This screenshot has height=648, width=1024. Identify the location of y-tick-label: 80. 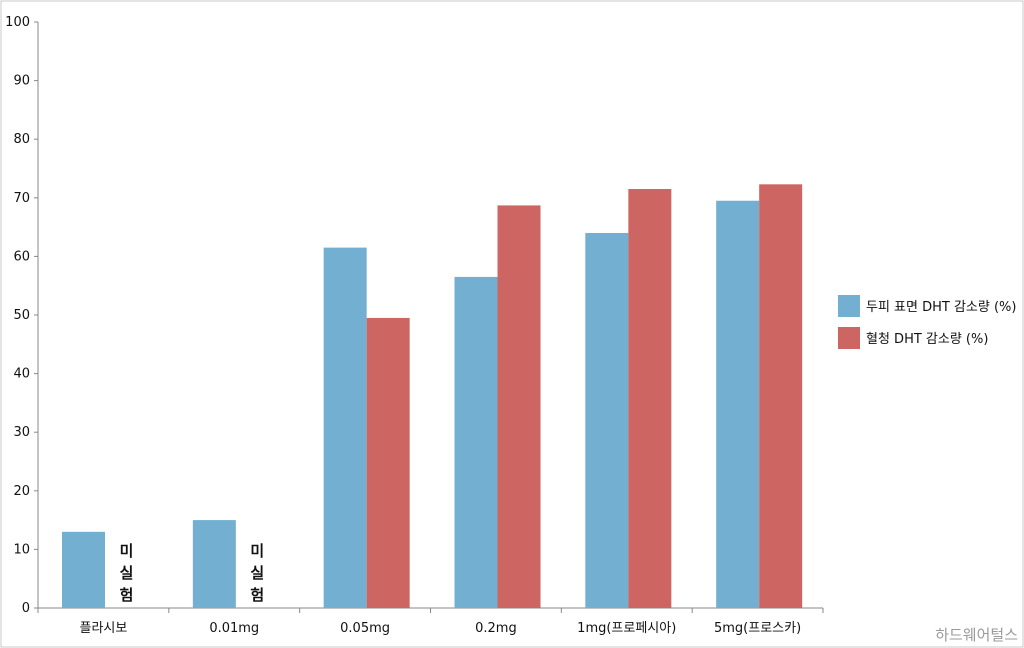
(21, 139).